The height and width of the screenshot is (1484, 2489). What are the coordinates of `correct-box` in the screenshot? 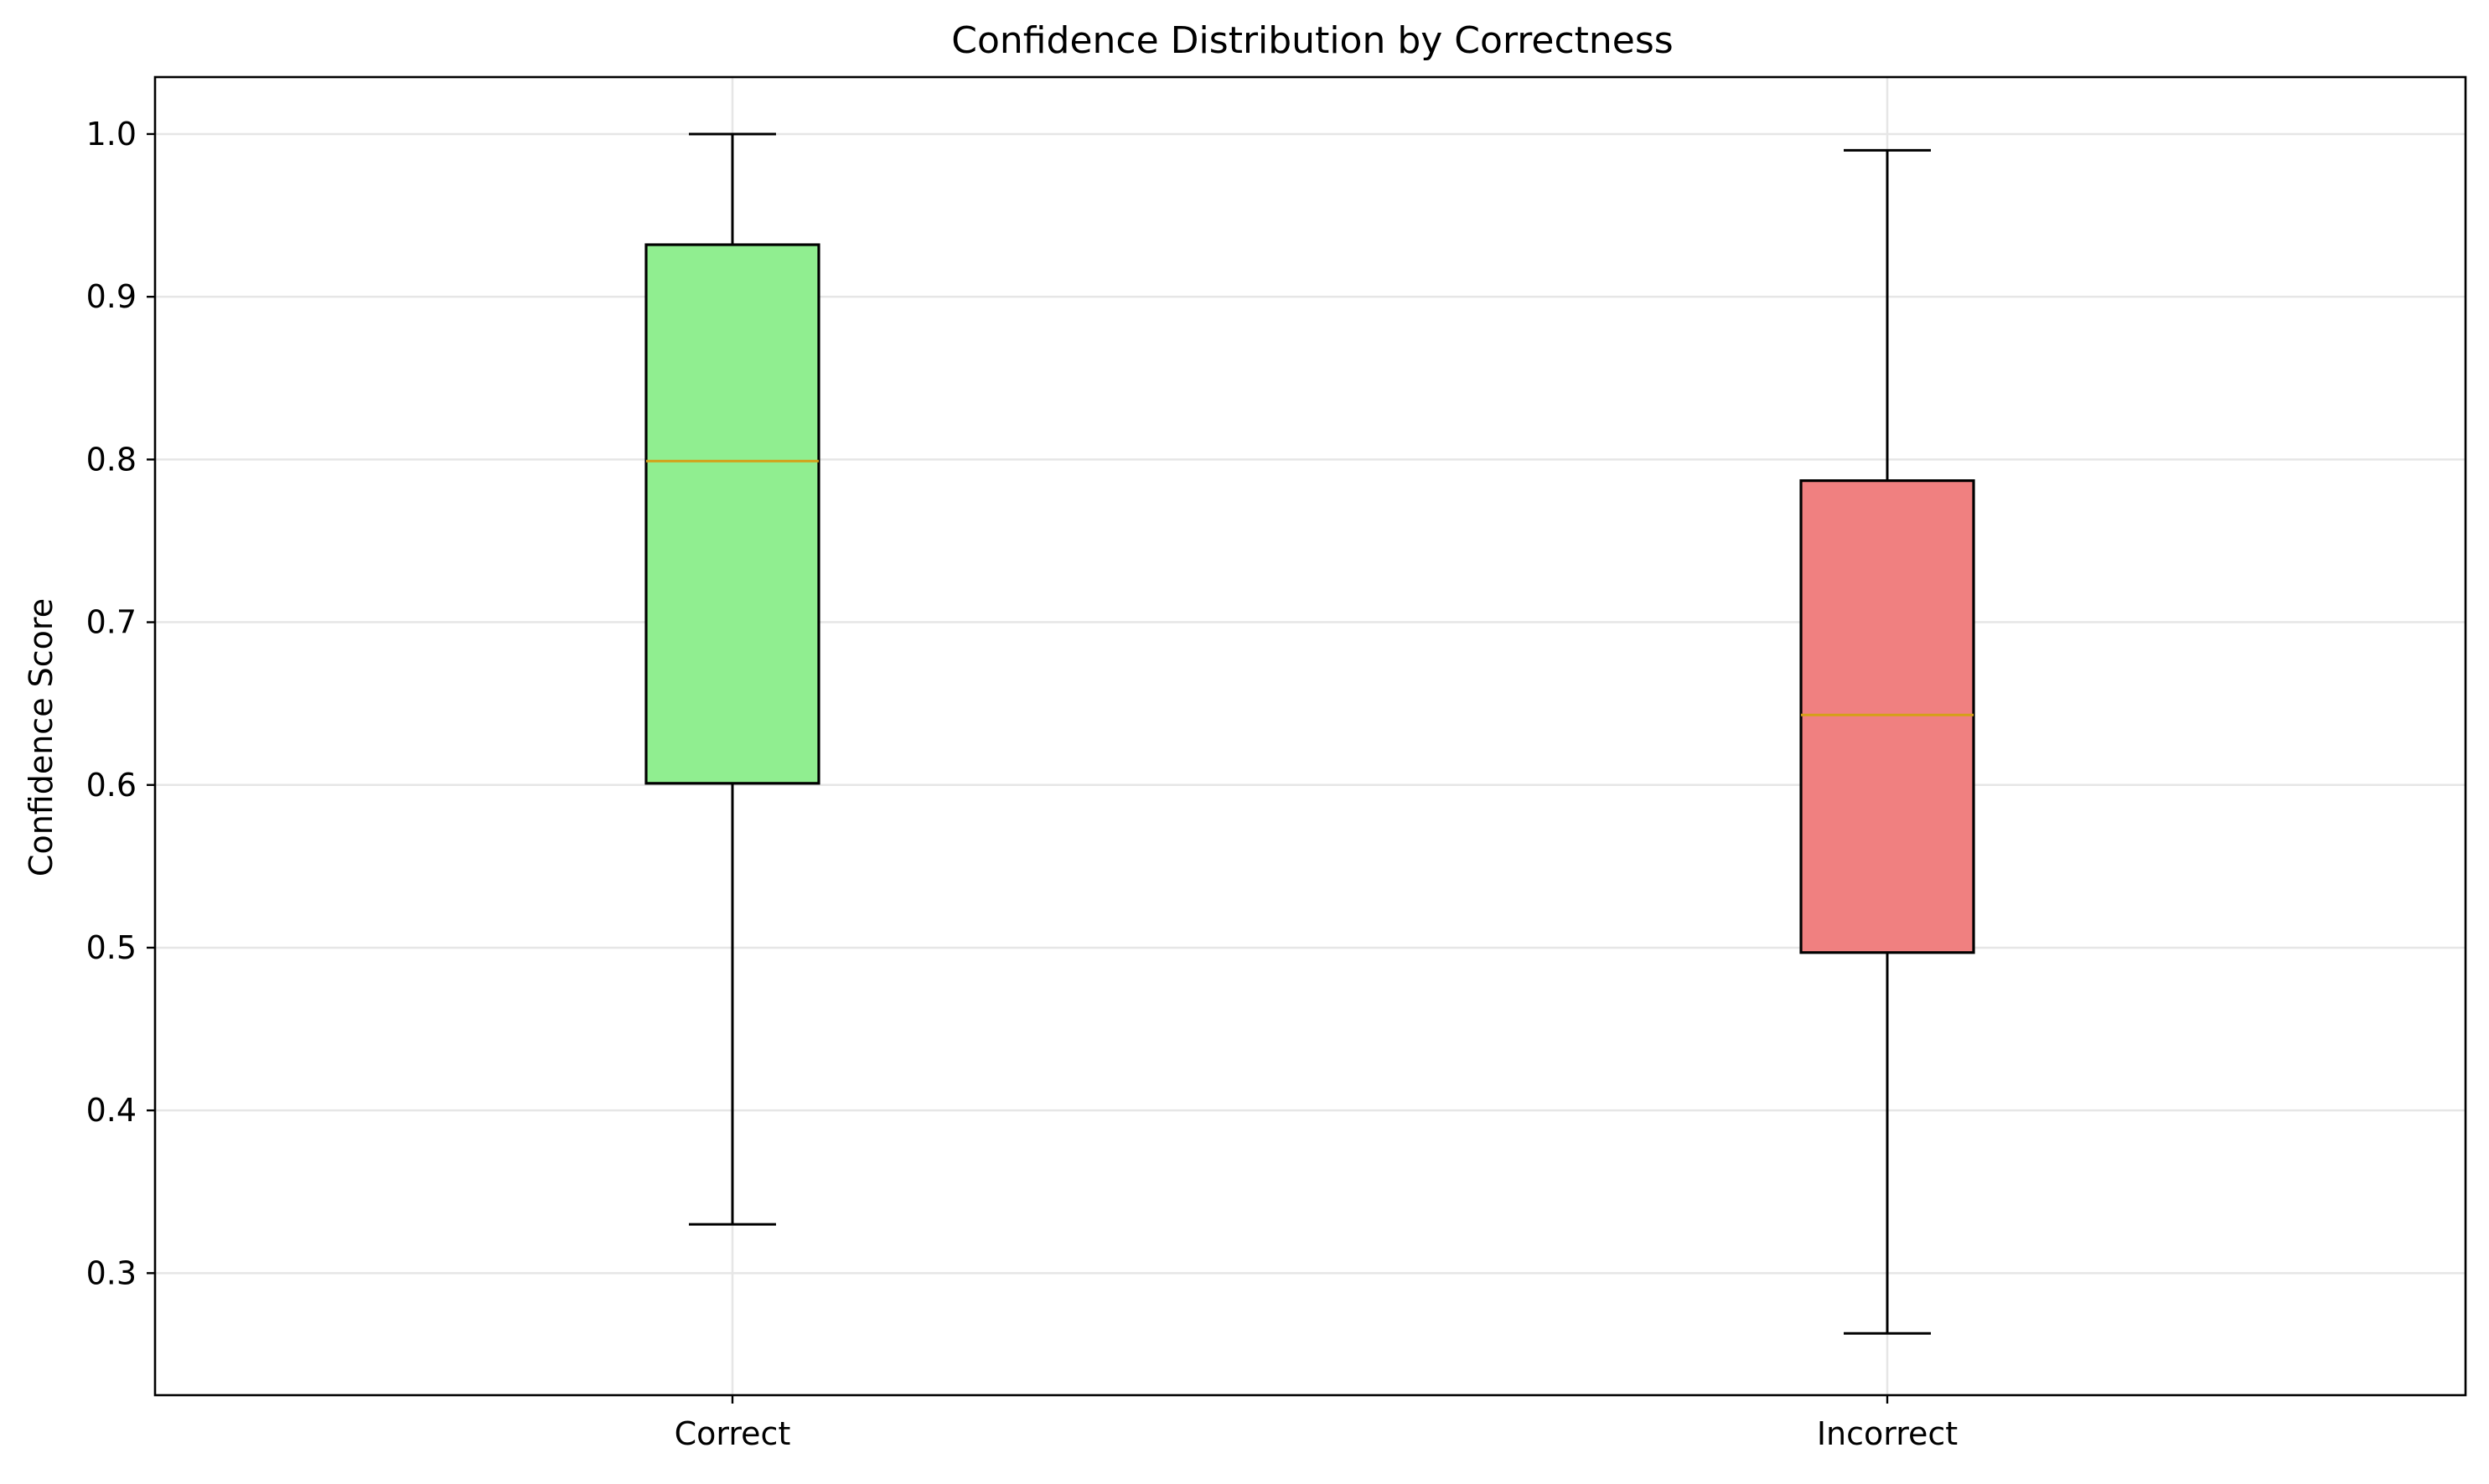 It's located at (732, 514).